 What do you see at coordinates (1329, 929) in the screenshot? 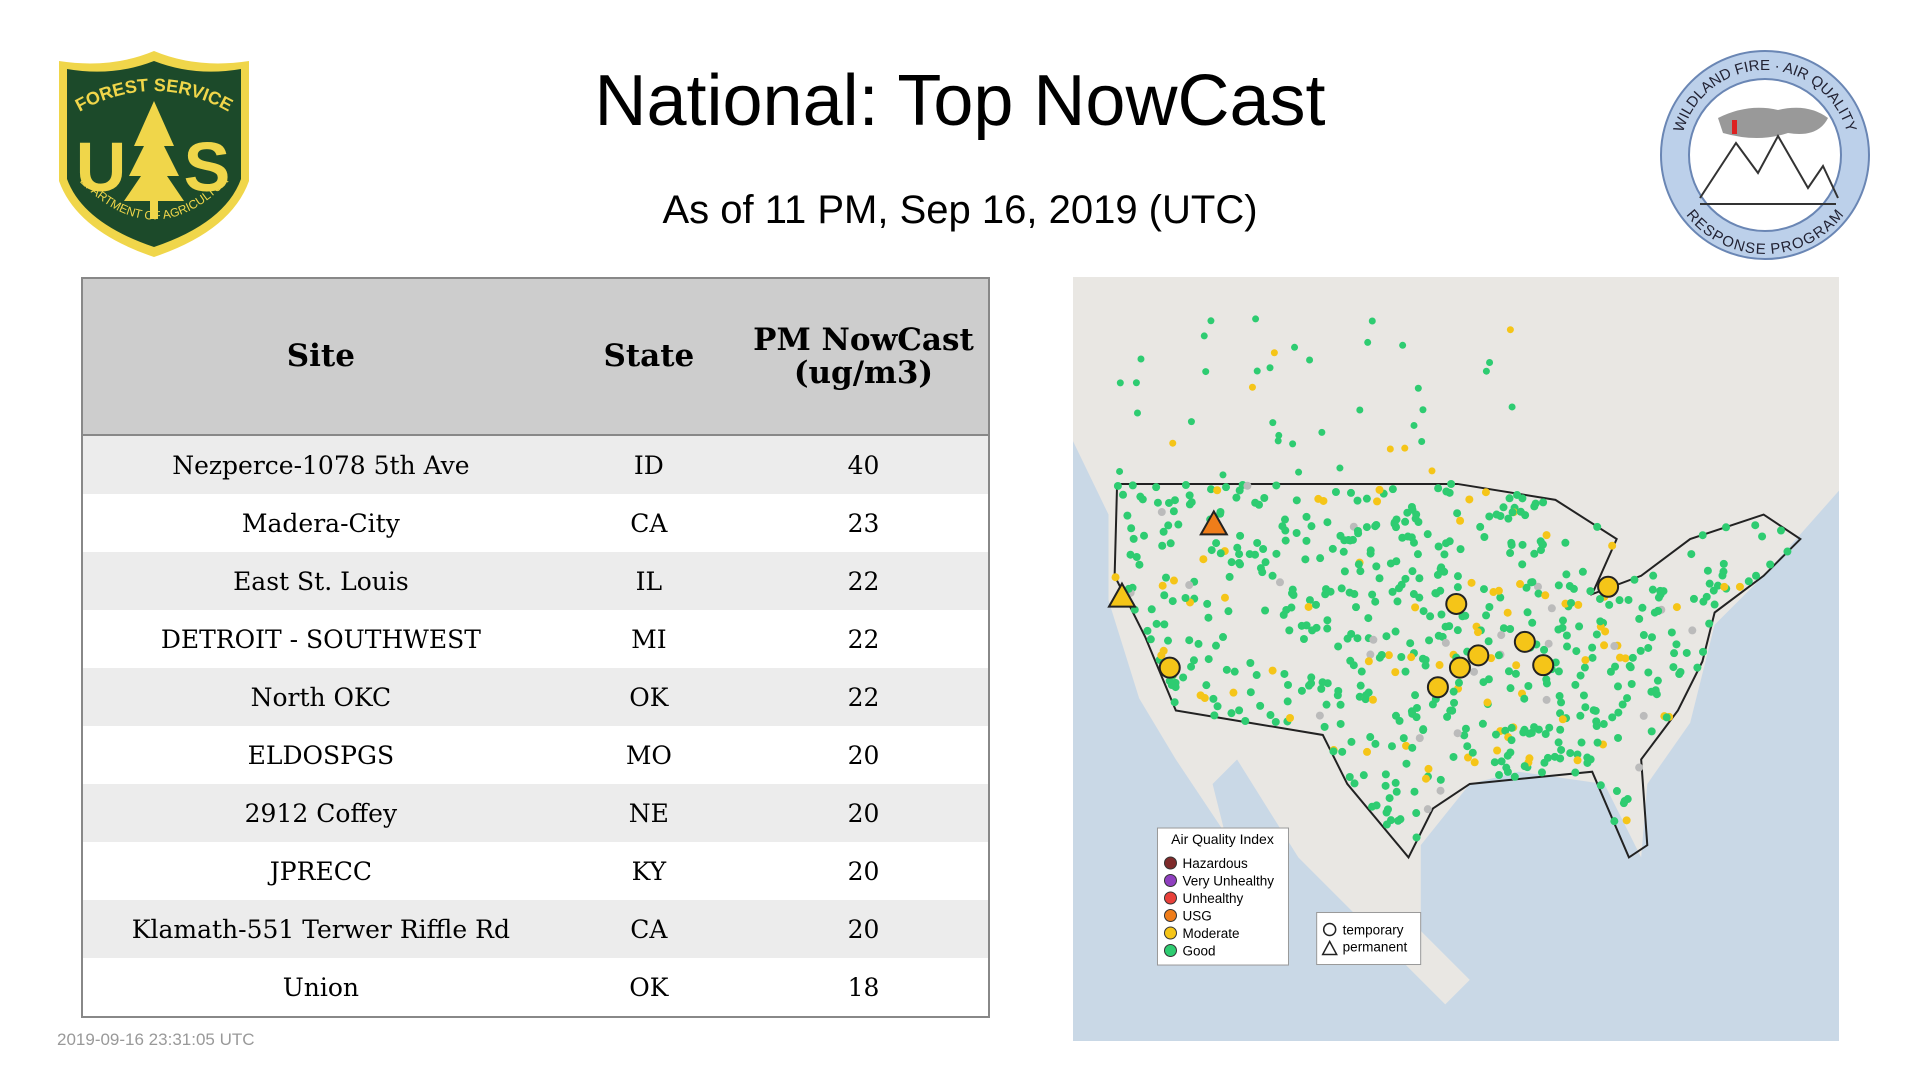
I see `shape-swatch` at bounding box center [1329, 929].